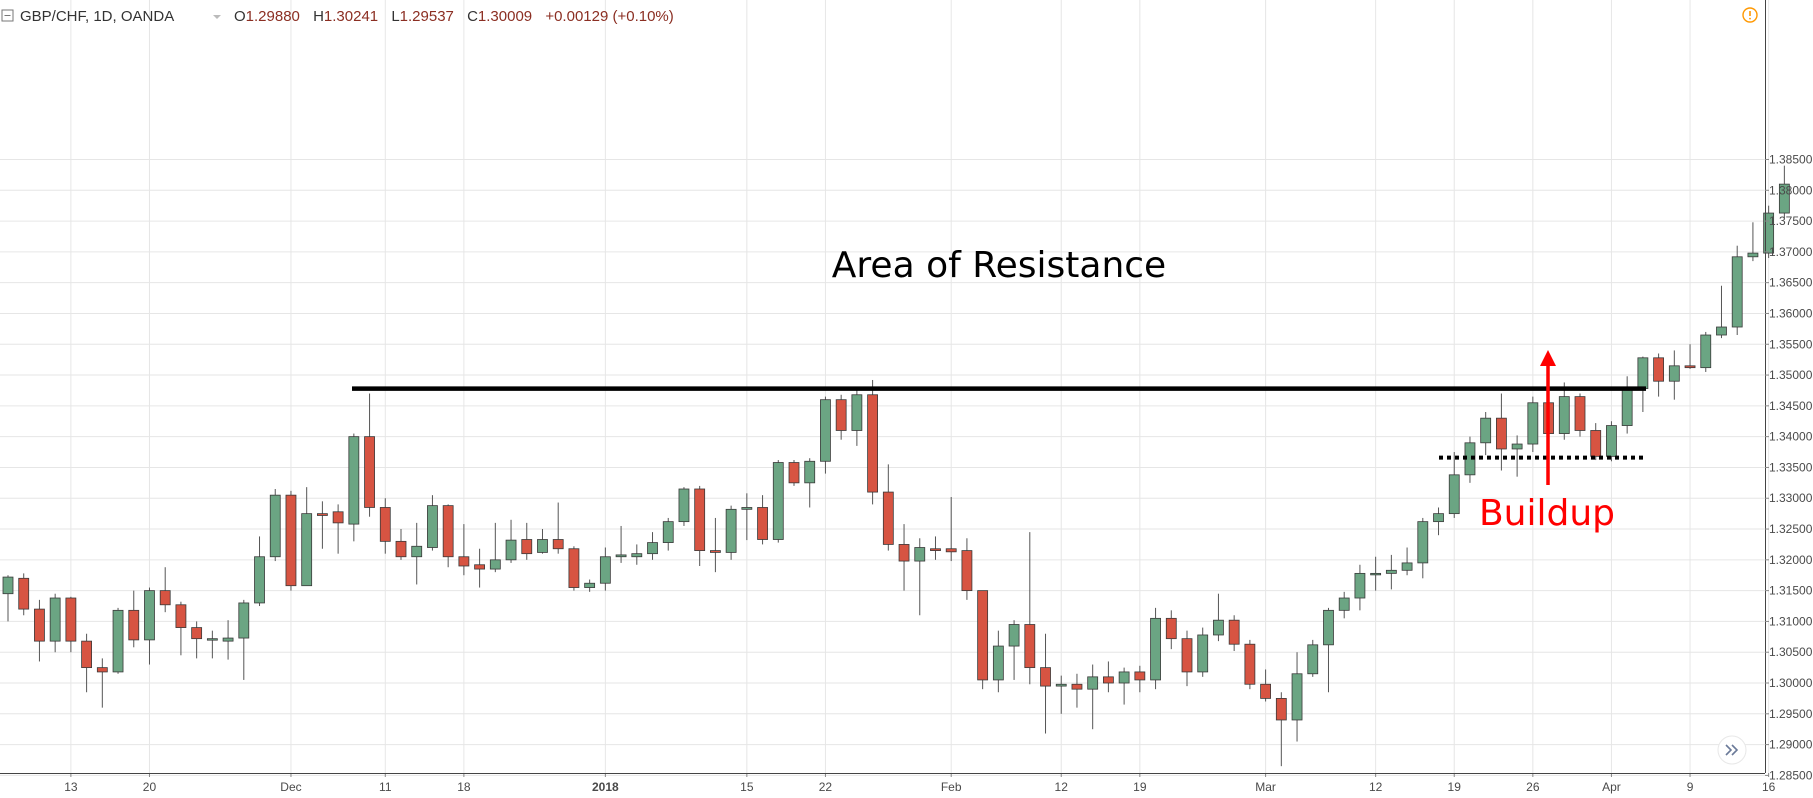 This screenshot has height=798, width=1813. I want to click on y-tick-label: 1.30000, so click(1791, 683).